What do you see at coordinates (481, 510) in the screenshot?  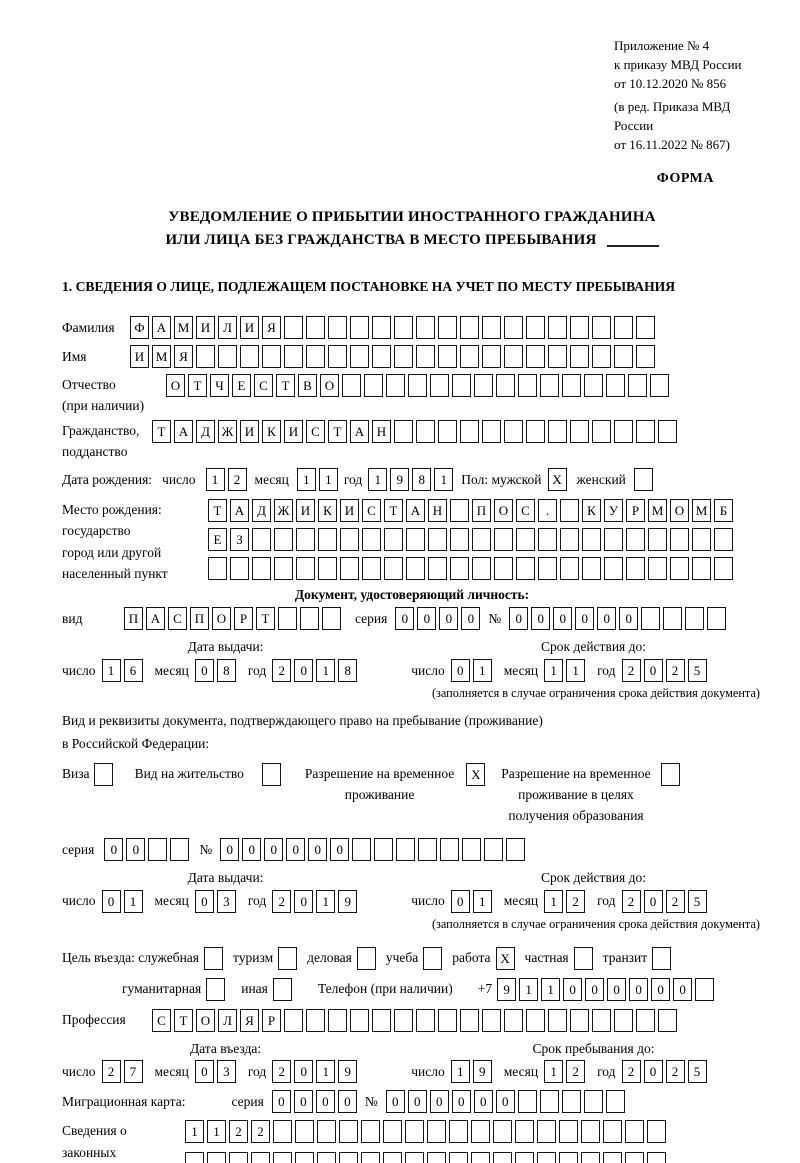 I see `char-cell: П` at bounding box center [481, 510].